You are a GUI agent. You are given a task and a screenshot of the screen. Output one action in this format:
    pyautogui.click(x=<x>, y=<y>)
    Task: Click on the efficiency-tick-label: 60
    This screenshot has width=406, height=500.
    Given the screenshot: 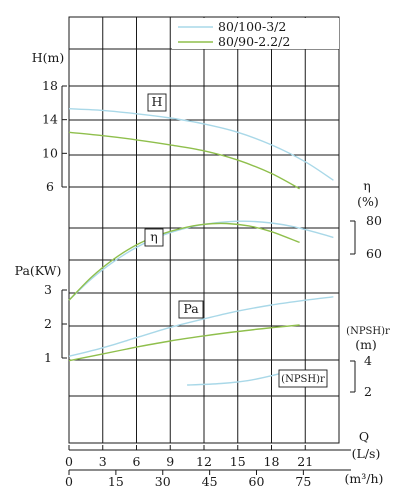 What is the action you would take?
    pyautogui.click(x=374, y=253)
    